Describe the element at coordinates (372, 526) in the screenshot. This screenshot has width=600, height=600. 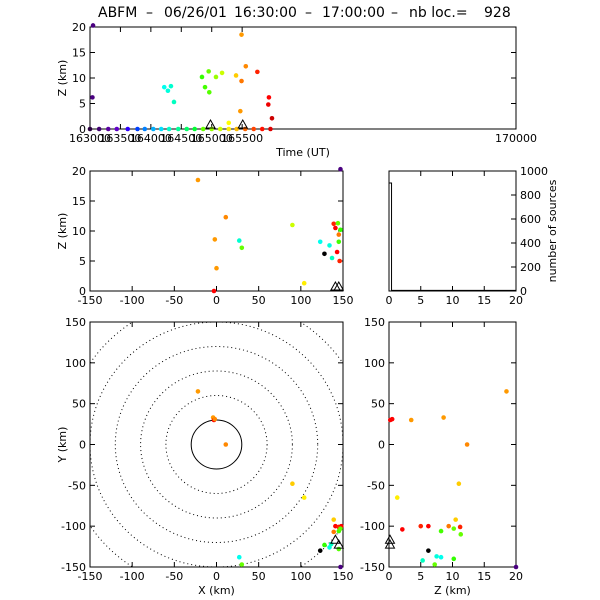
I see `y-tick-label: -100` at that location.